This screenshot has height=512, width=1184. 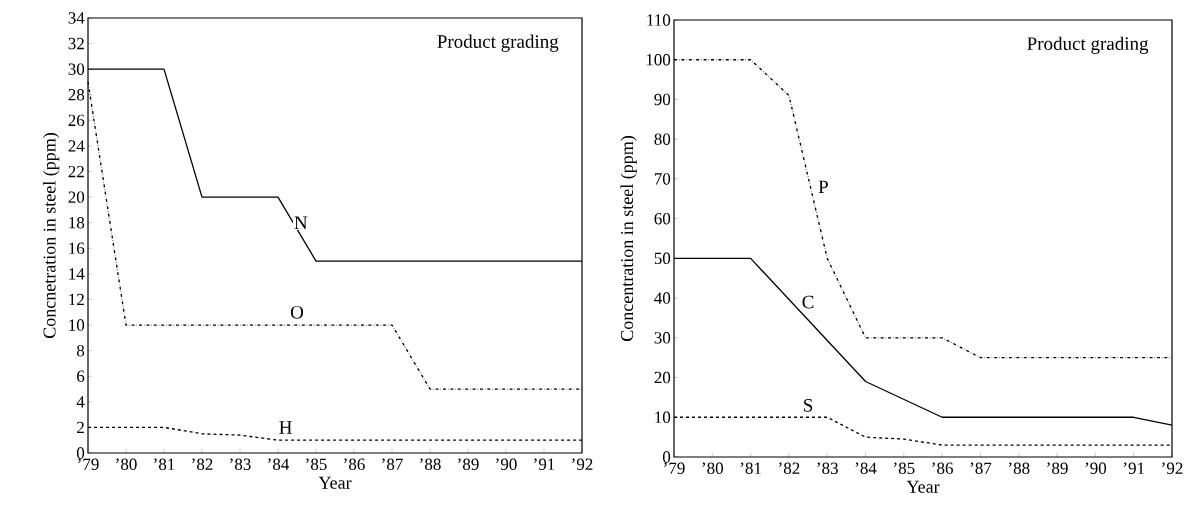 I want to click on y-tick-label: 16, so click(x=77, y=248).